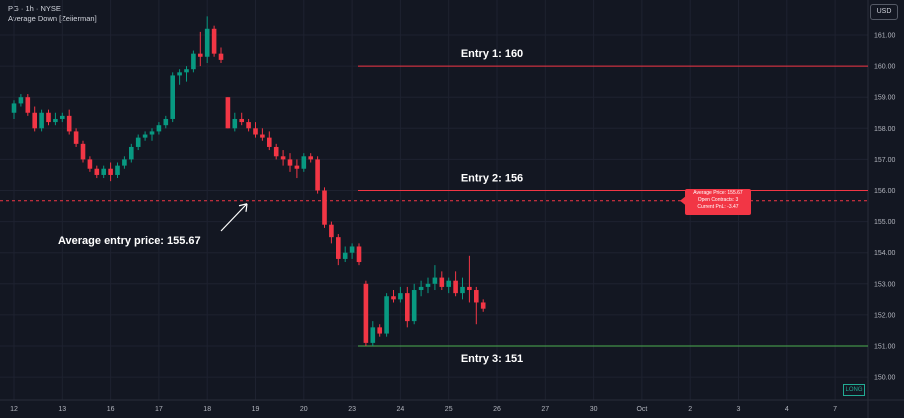  What do you see at coordinates (884, 12) in the screenshot?
I see `currency-button: USD` at bounding box center [884, 12].